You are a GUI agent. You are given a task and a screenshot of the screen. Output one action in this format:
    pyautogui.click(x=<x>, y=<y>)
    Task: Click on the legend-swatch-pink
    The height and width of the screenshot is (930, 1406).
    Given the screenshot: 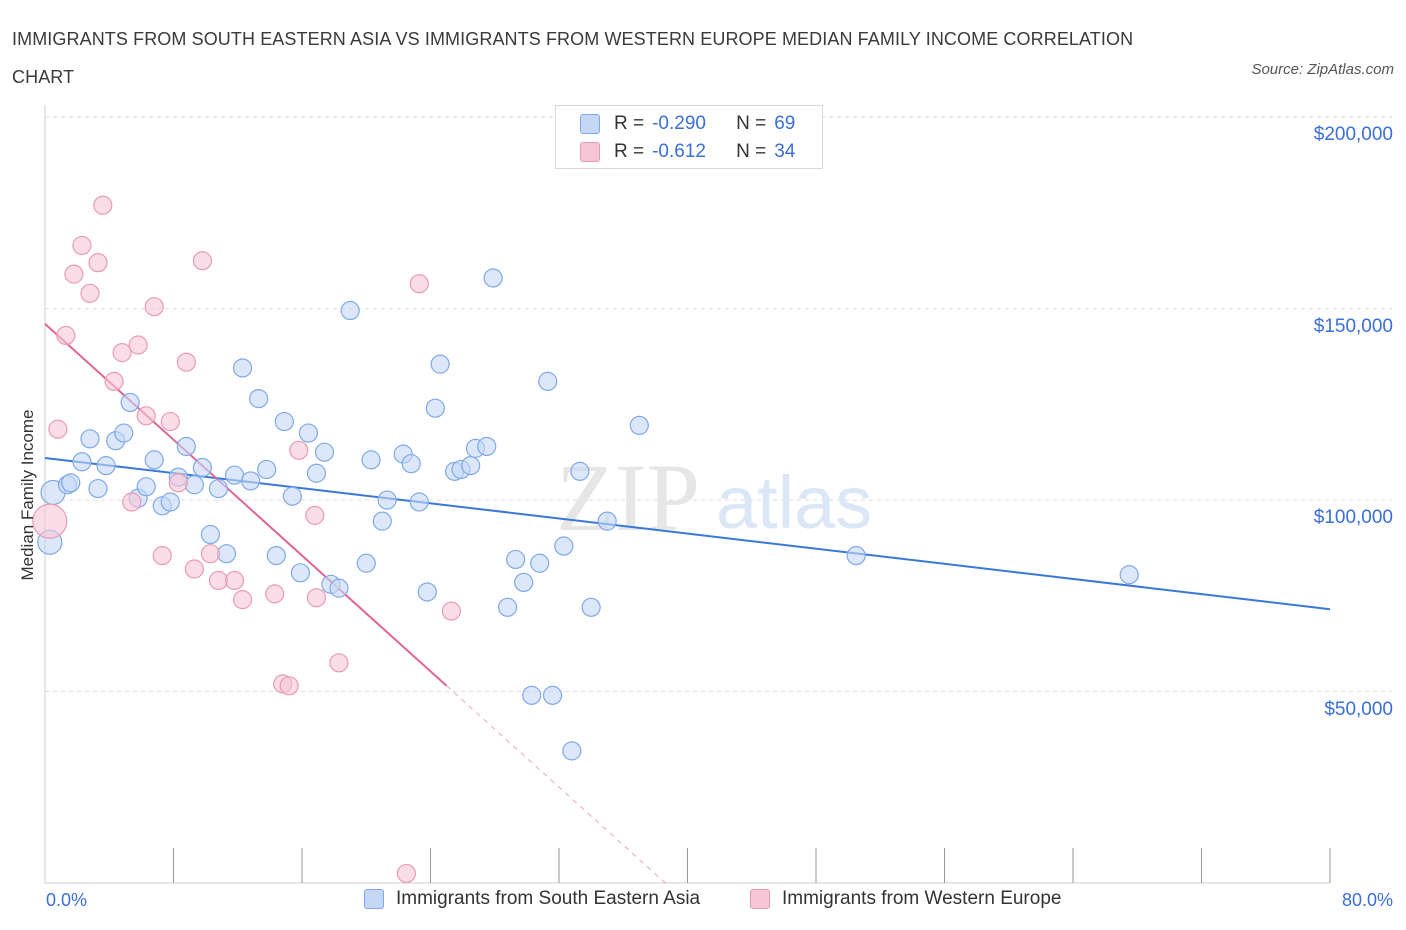 What is the action you would take?
    pyautogui.click(x=590, y=152)
    